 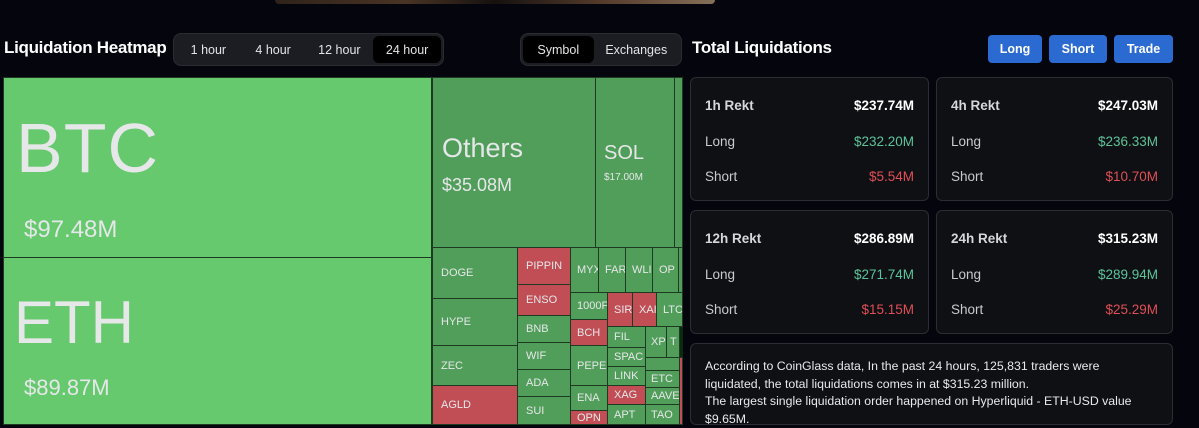 I want to click on time-range-selector: 1 hour 4 hour 12 hour 24 hour, so click(x=308, y=49).